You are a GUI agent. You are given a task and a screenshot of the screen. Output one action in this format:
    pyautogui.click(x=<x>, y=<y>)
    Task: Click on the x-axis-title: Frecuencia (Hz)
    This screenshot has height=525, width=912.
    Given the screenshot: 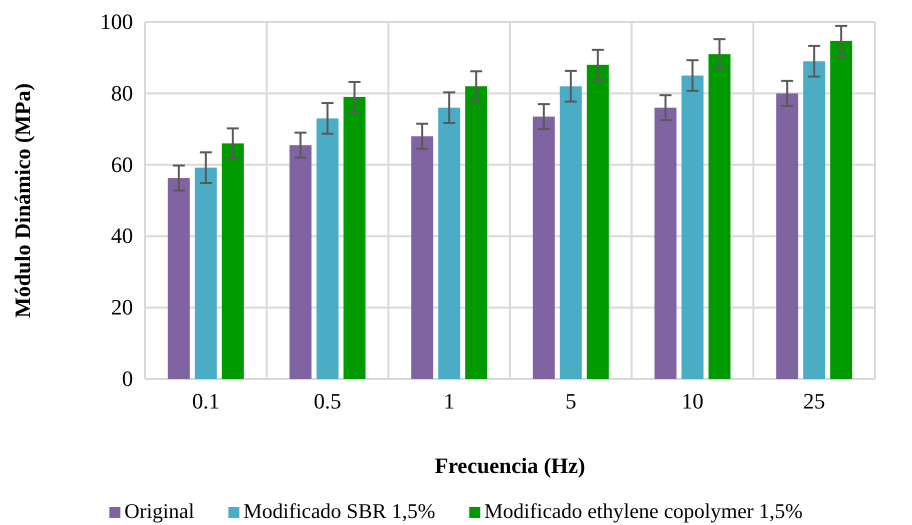 What is the action you would take?
    pyautogui.click(x=510, y=465)
    